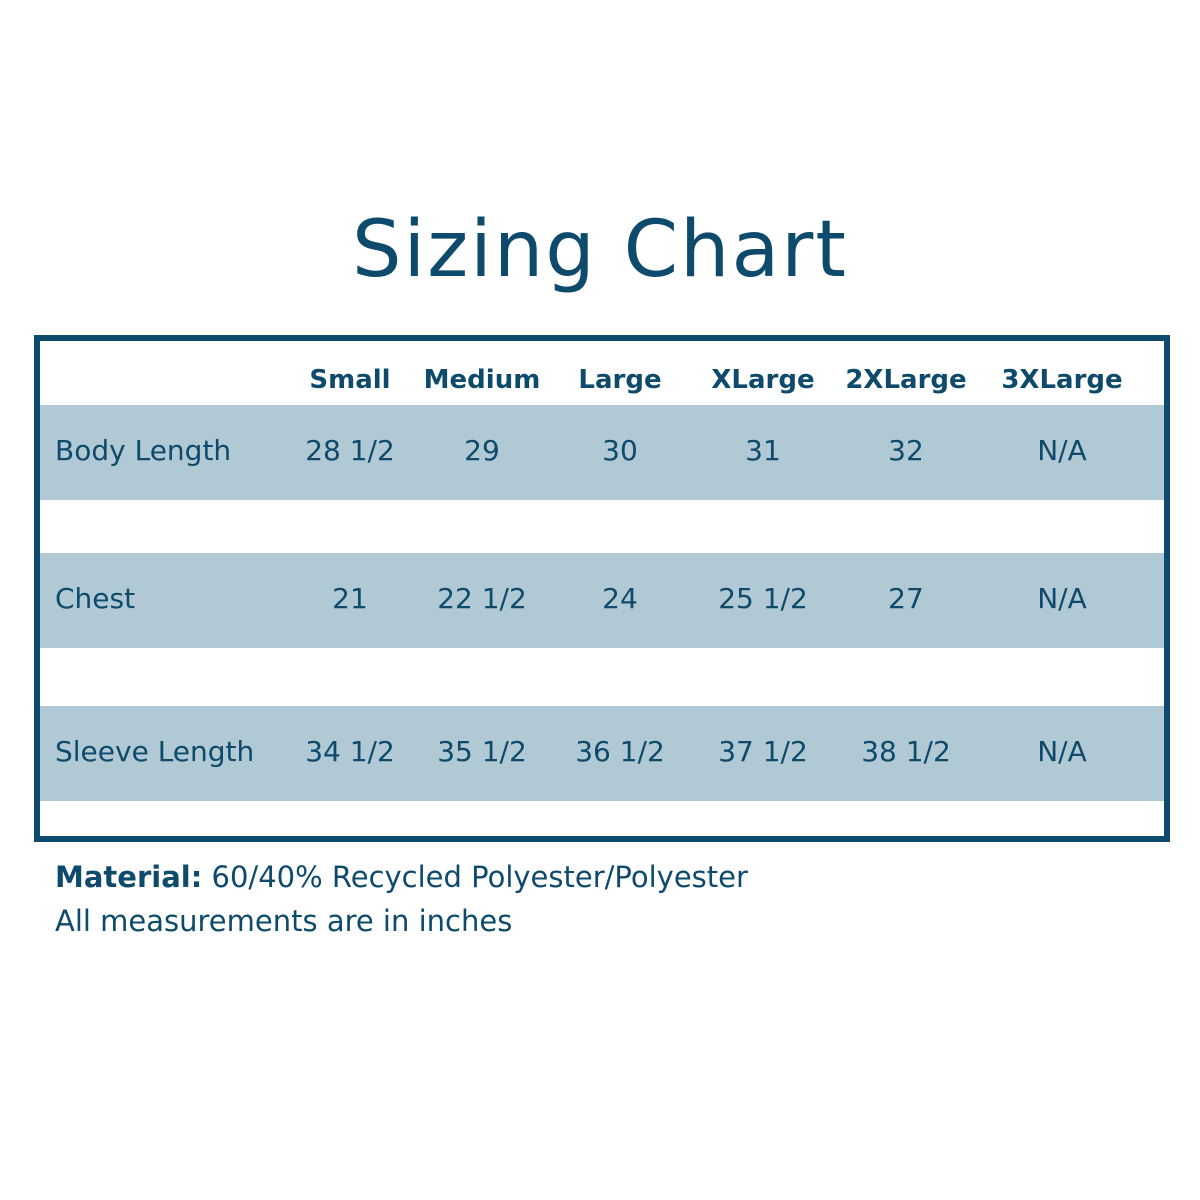  What do you see at coordinates (906, 751) in the screenshot?
I see `table-cell: 38 1/2` at bounding box center [906, 751].